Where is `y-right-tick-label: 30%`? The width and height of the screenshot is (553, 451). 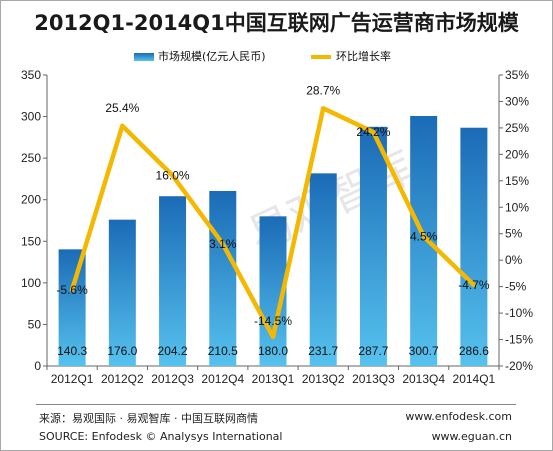
y-right-tick-label: 30% is located at coordinates (517, 101).